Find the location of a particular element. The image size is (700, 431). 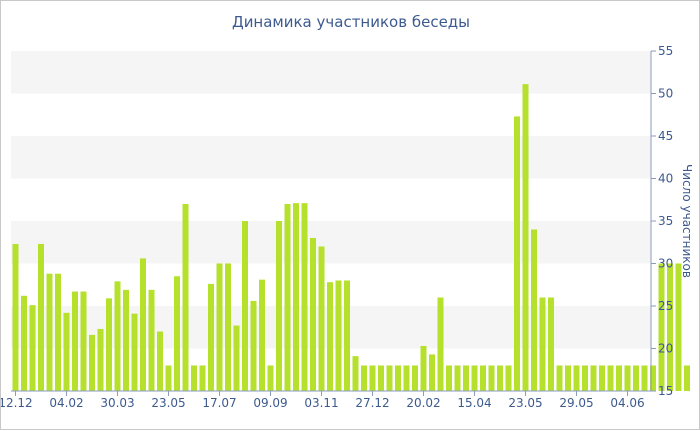

x-tick-label: 20.02 is located at coordinates (423, 403).